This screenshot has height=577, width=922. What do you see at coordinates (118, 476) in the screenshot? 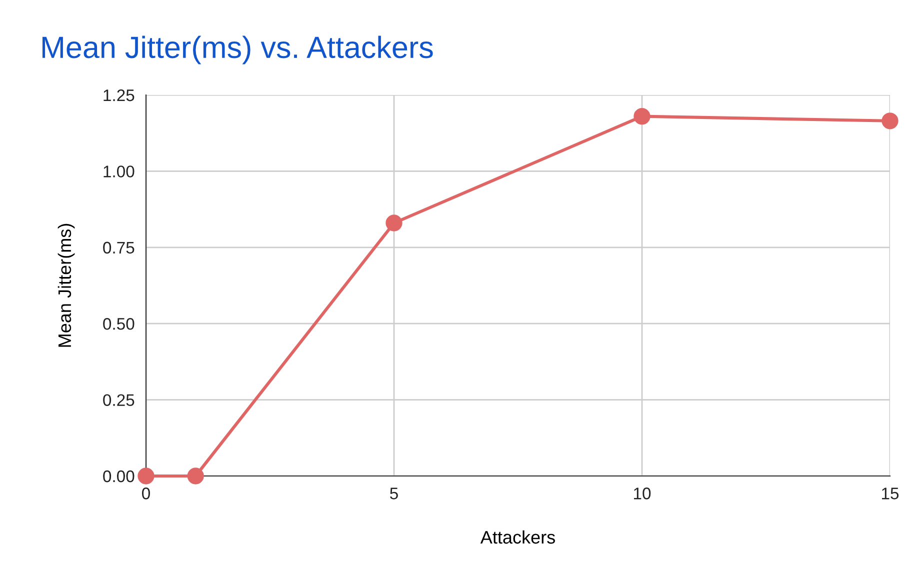
I see `y-tick-label: 0.00` at bounding box center [118, 476].